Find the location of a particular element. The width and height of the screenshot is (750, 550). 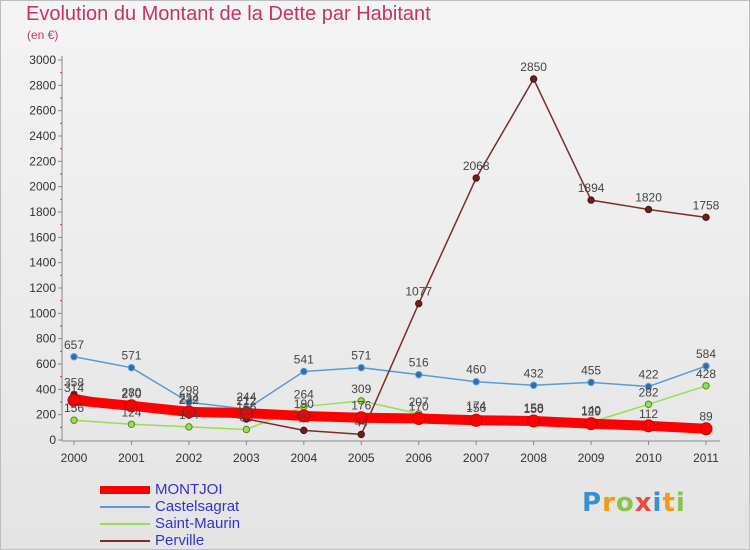

y-tick-label: 800 is located at coordinates (46, 339).